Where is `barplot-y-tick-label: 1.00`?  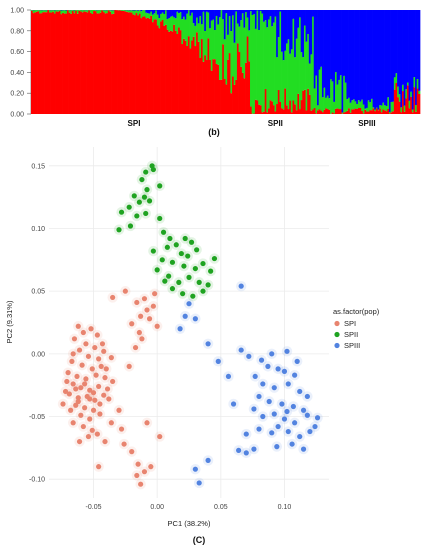
barplot-y-tick-label: 1.00 is located at coordinates (17, 11).